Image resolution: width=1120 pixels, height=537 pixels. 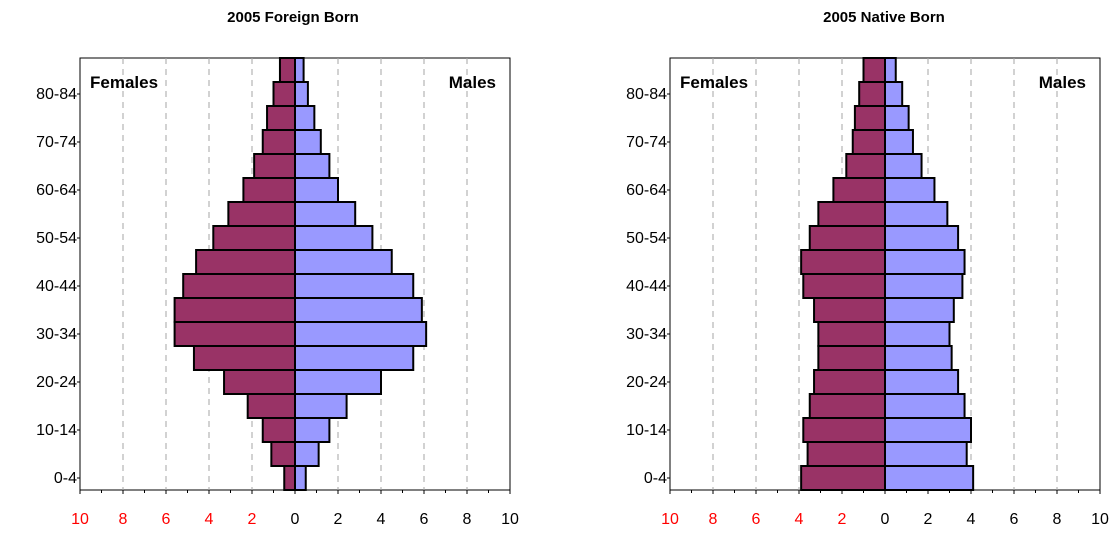 I want to click on y-tick-label: 80-84, so click(x=646, y=94).